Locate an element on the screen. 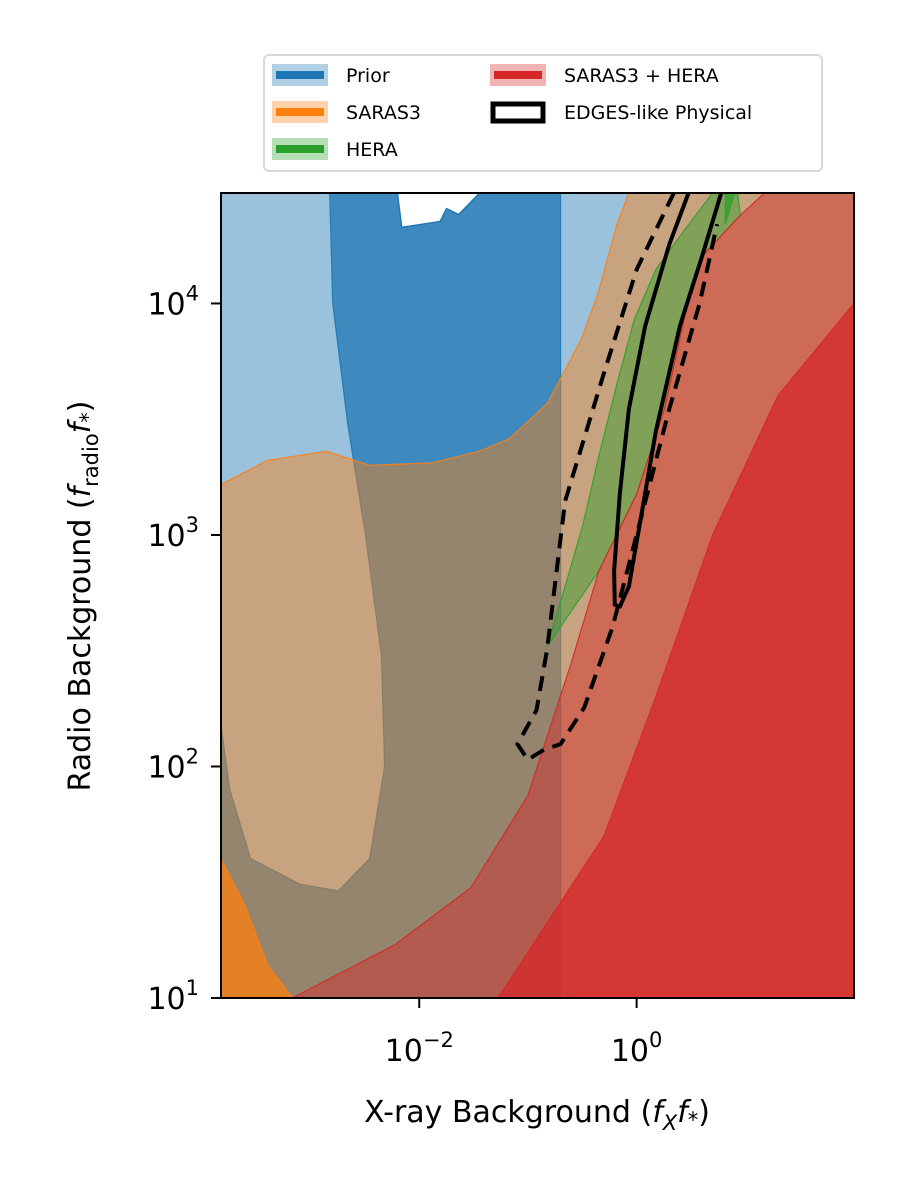 The image size is (900, 1200). legend-entry-saras3: SARAS3 is located at coordinates (346, 112).